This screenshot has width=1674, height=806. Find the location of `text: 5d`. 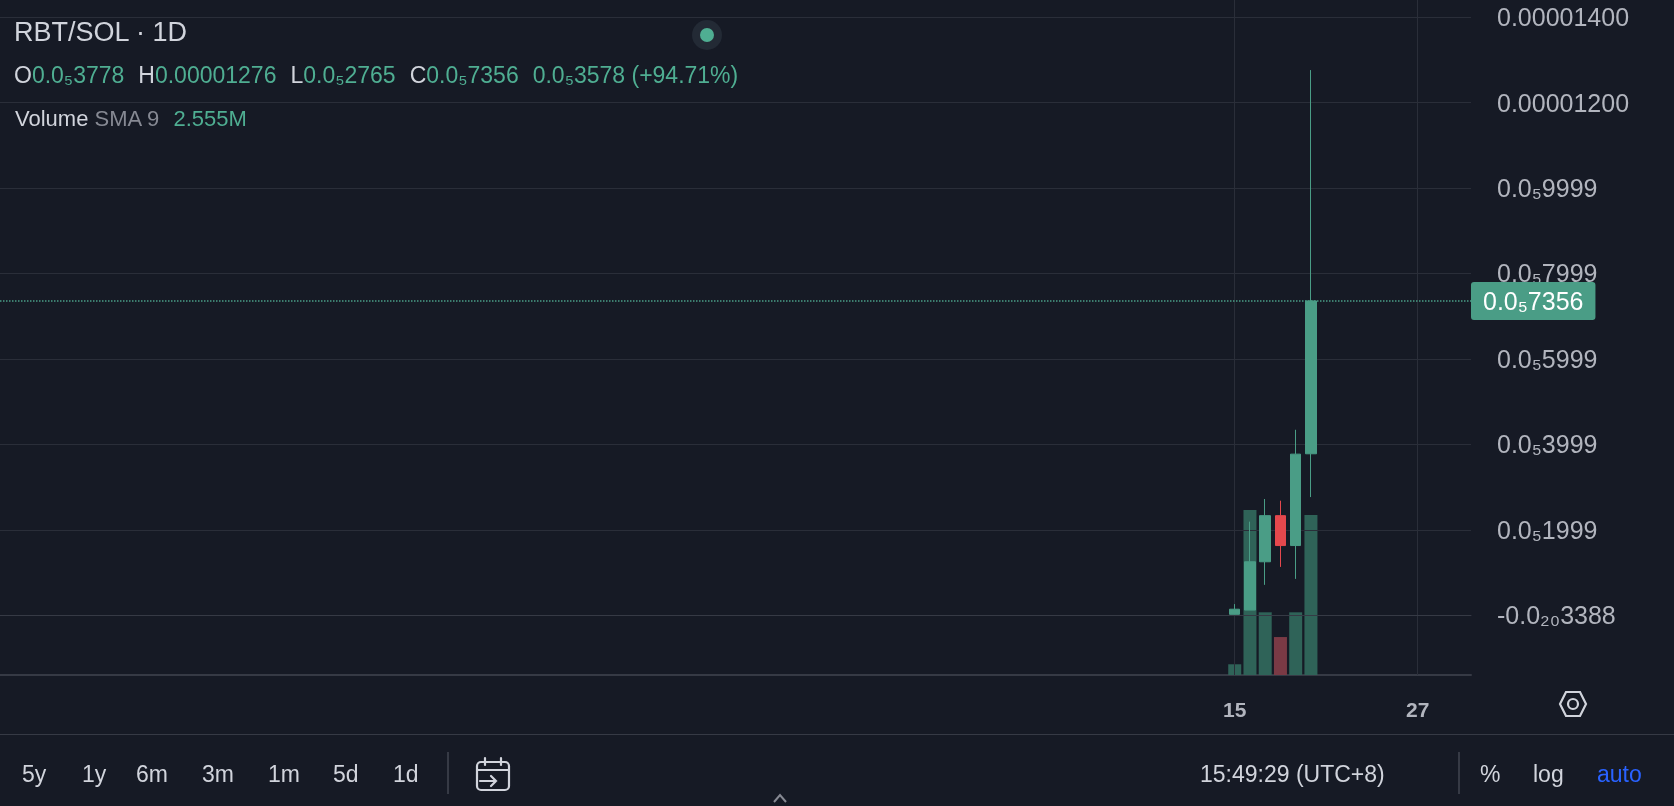

text: 5d is located at coordinates (346, 774).